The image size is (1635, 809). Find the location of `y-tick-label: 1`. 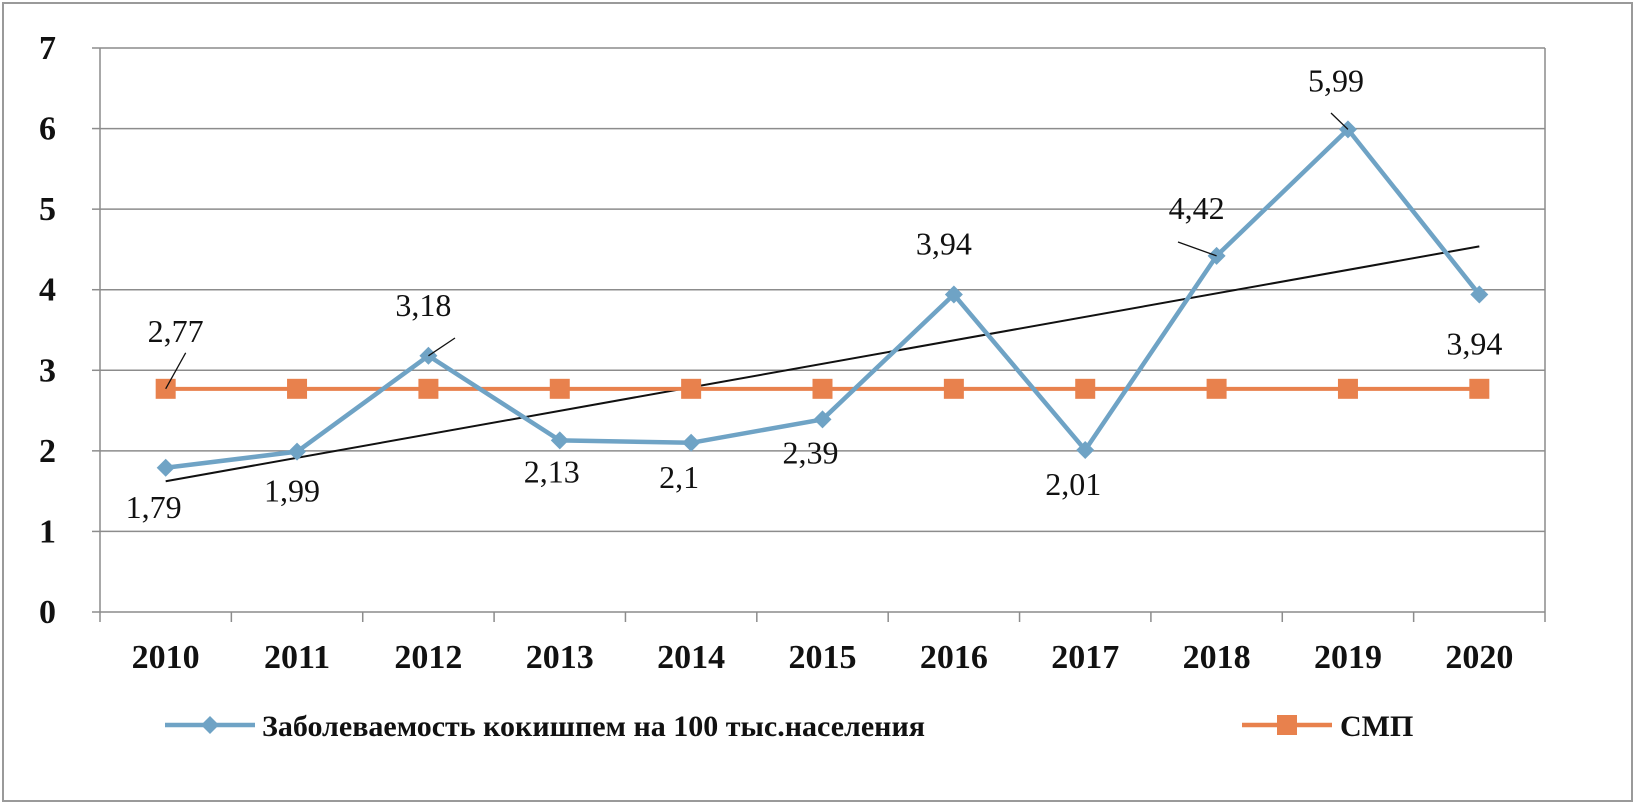

y-tick-label: 1 is located at coordinates (47, 531).